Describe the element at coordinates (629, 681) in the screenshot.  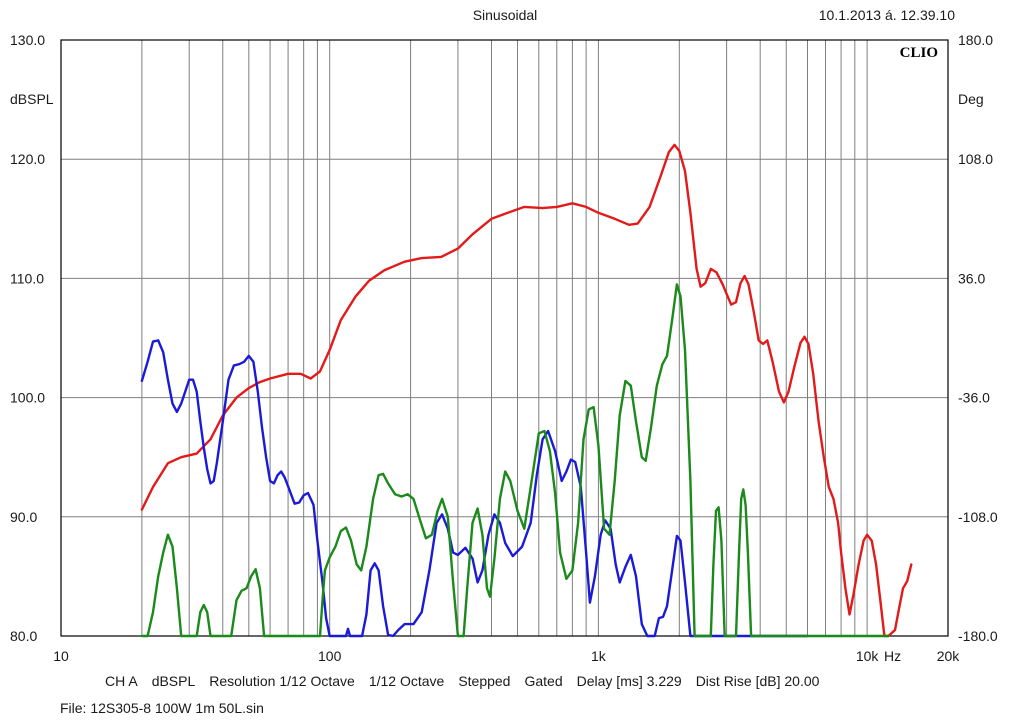
I see `delay-label: Delay [ms] 3.229` at that location.